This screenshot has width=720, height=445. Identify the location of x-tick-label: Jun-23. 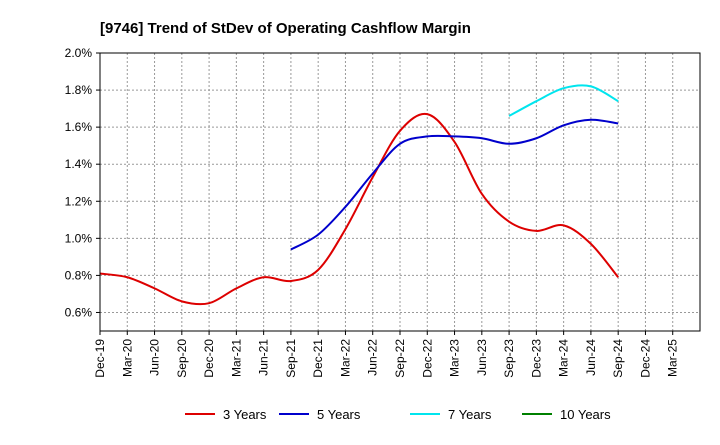
(482, 357).